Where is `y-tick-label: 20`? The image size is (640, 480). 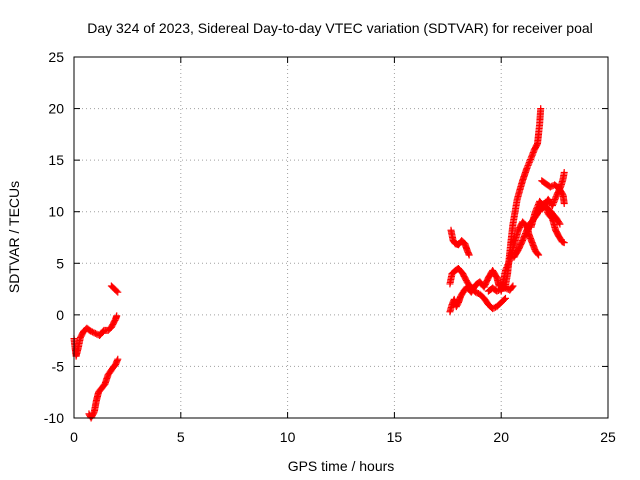 y-tick-label: 20 is located at coordinates (56, 109).